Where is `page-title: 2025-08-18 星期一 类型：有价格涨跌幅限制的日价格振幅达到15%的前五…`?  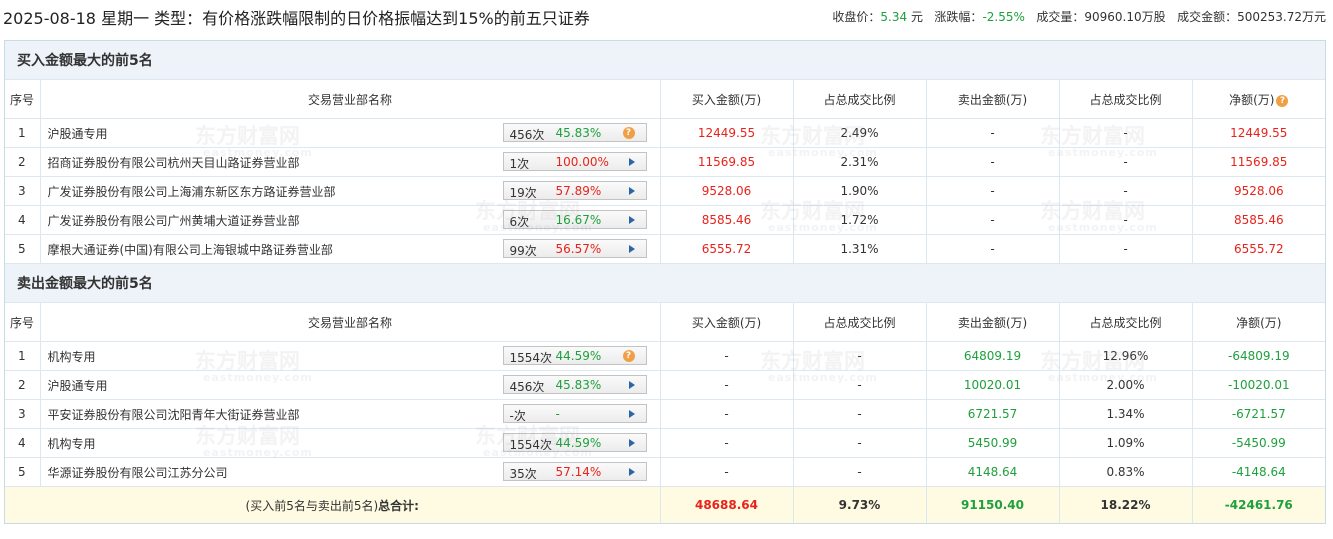 page-title: 2025-08-18 星期一 类型：有价格涨跌幅限制的日价格振幅达到15%的前五… is located at coordinates (296, 18).